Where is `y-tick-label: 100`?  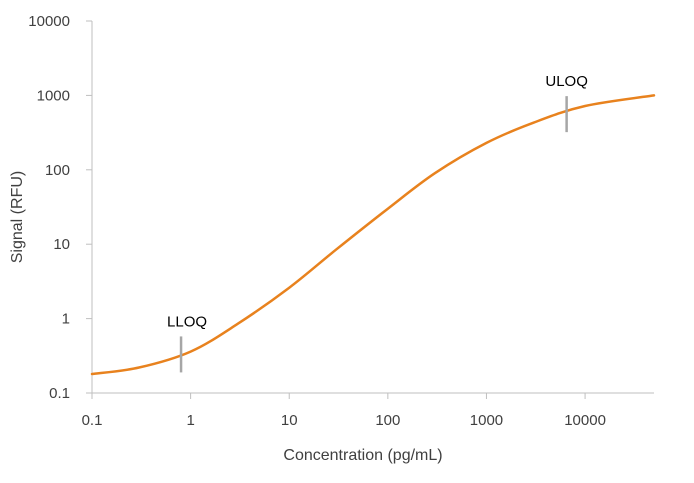 y-tick-label: 100 is located at coordinates (57, 170).